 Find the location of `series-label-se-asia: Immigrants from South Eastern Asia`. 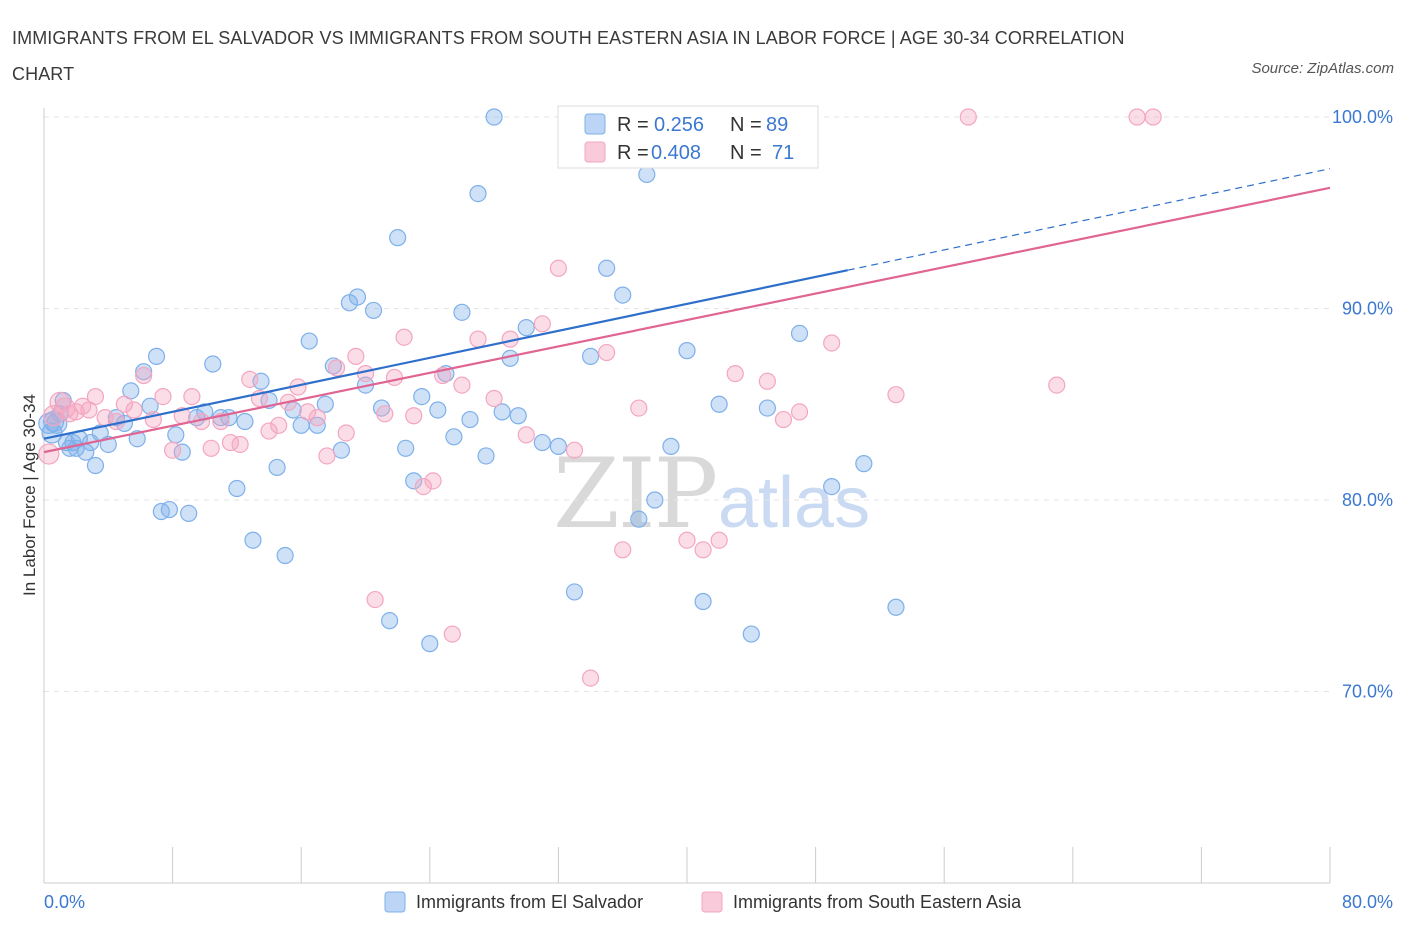

series-label-se-asia: Immigrants from South Eastern Asia is located at coordinates (877, 902).